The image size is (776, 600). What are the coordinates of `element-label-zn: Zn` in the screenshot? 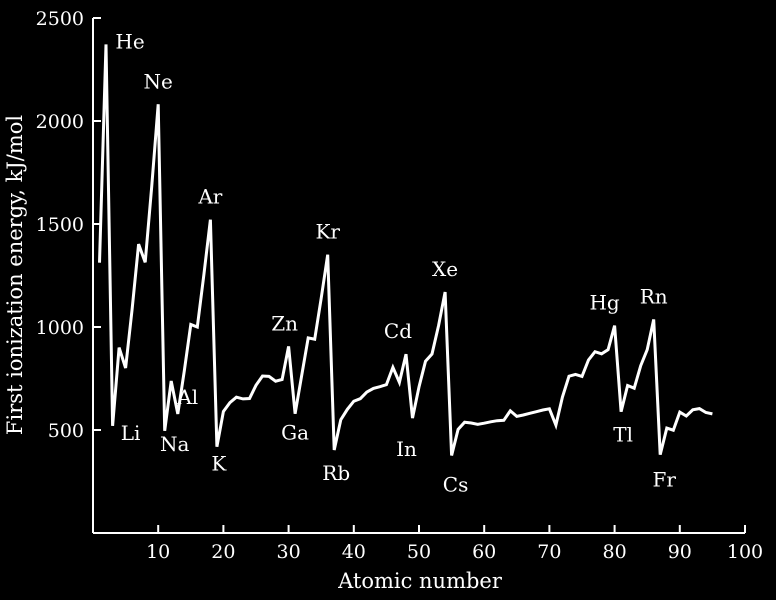 It's located at (284, 323).